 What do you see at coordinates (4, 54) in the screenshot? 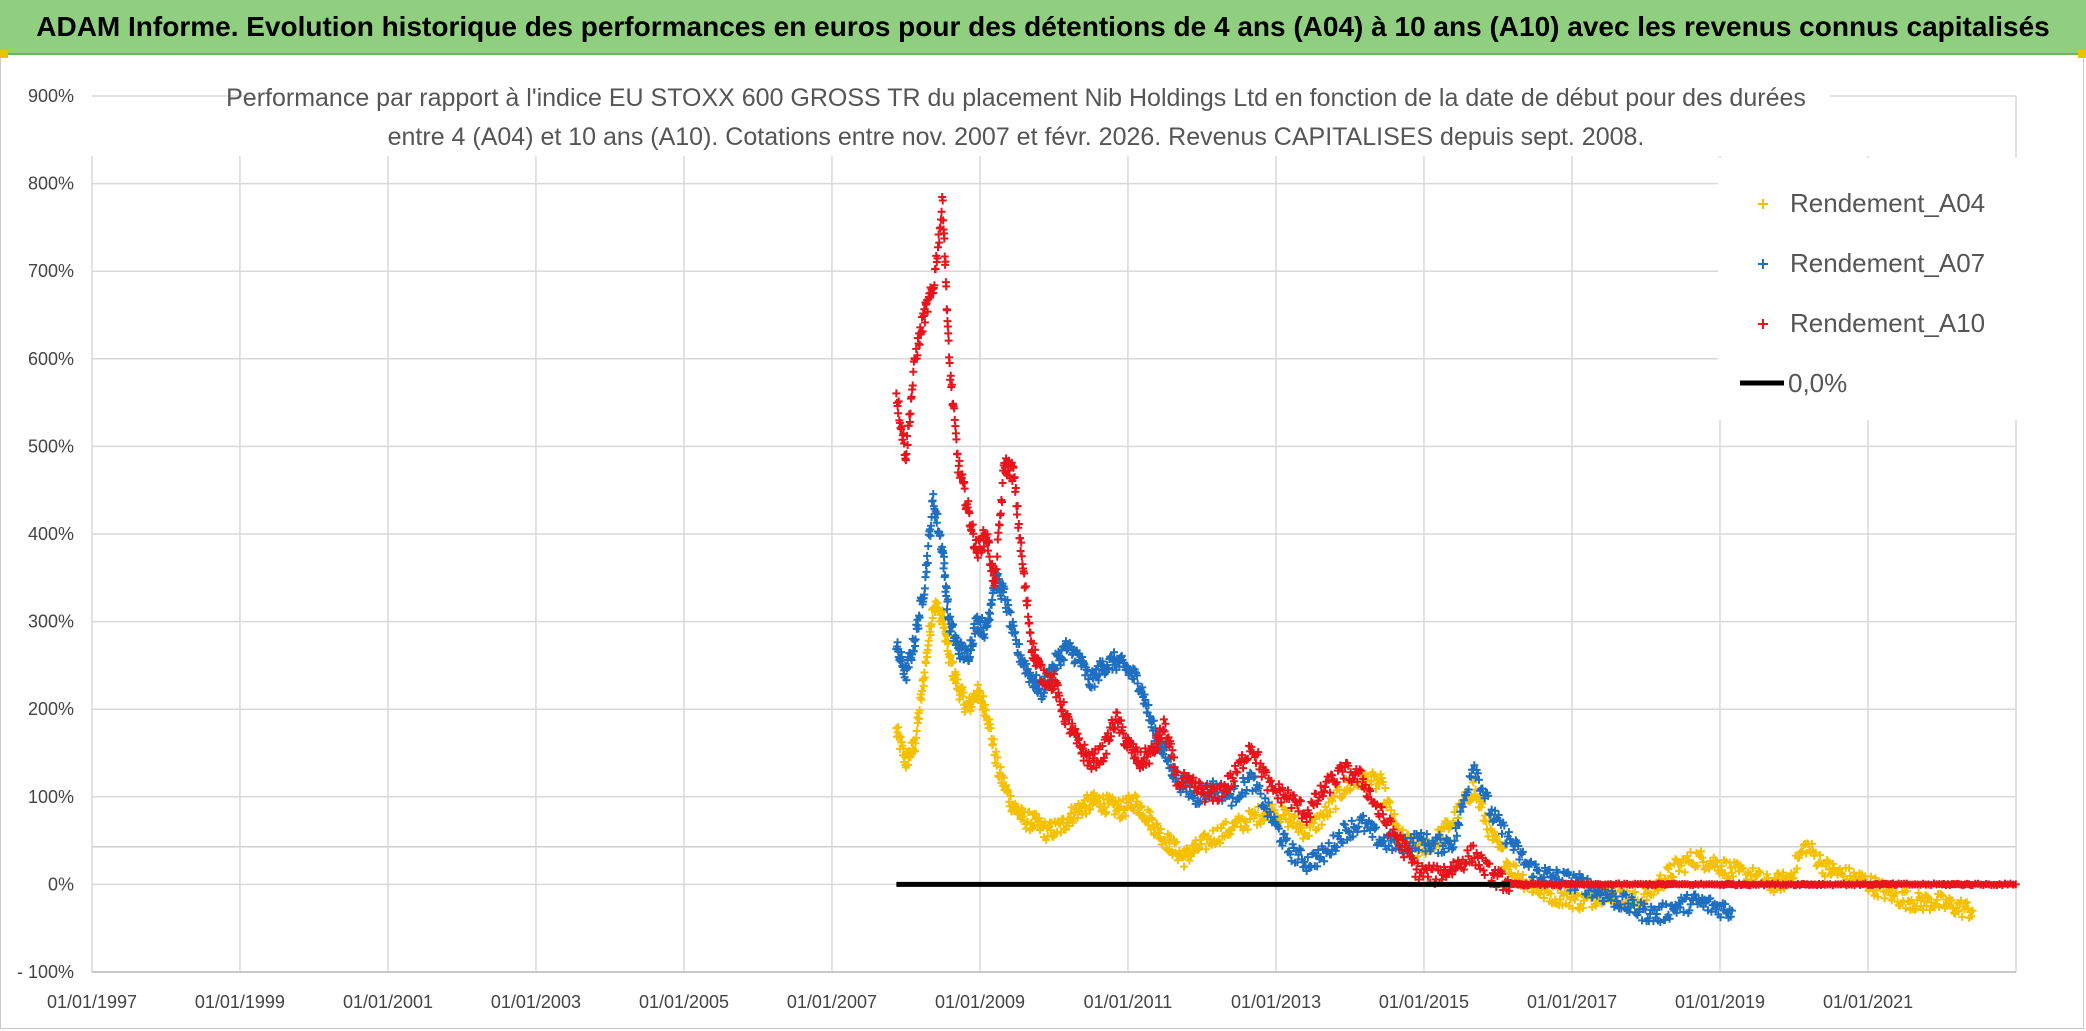
I see `banner-corner-left` at bounding box center [4, 54].